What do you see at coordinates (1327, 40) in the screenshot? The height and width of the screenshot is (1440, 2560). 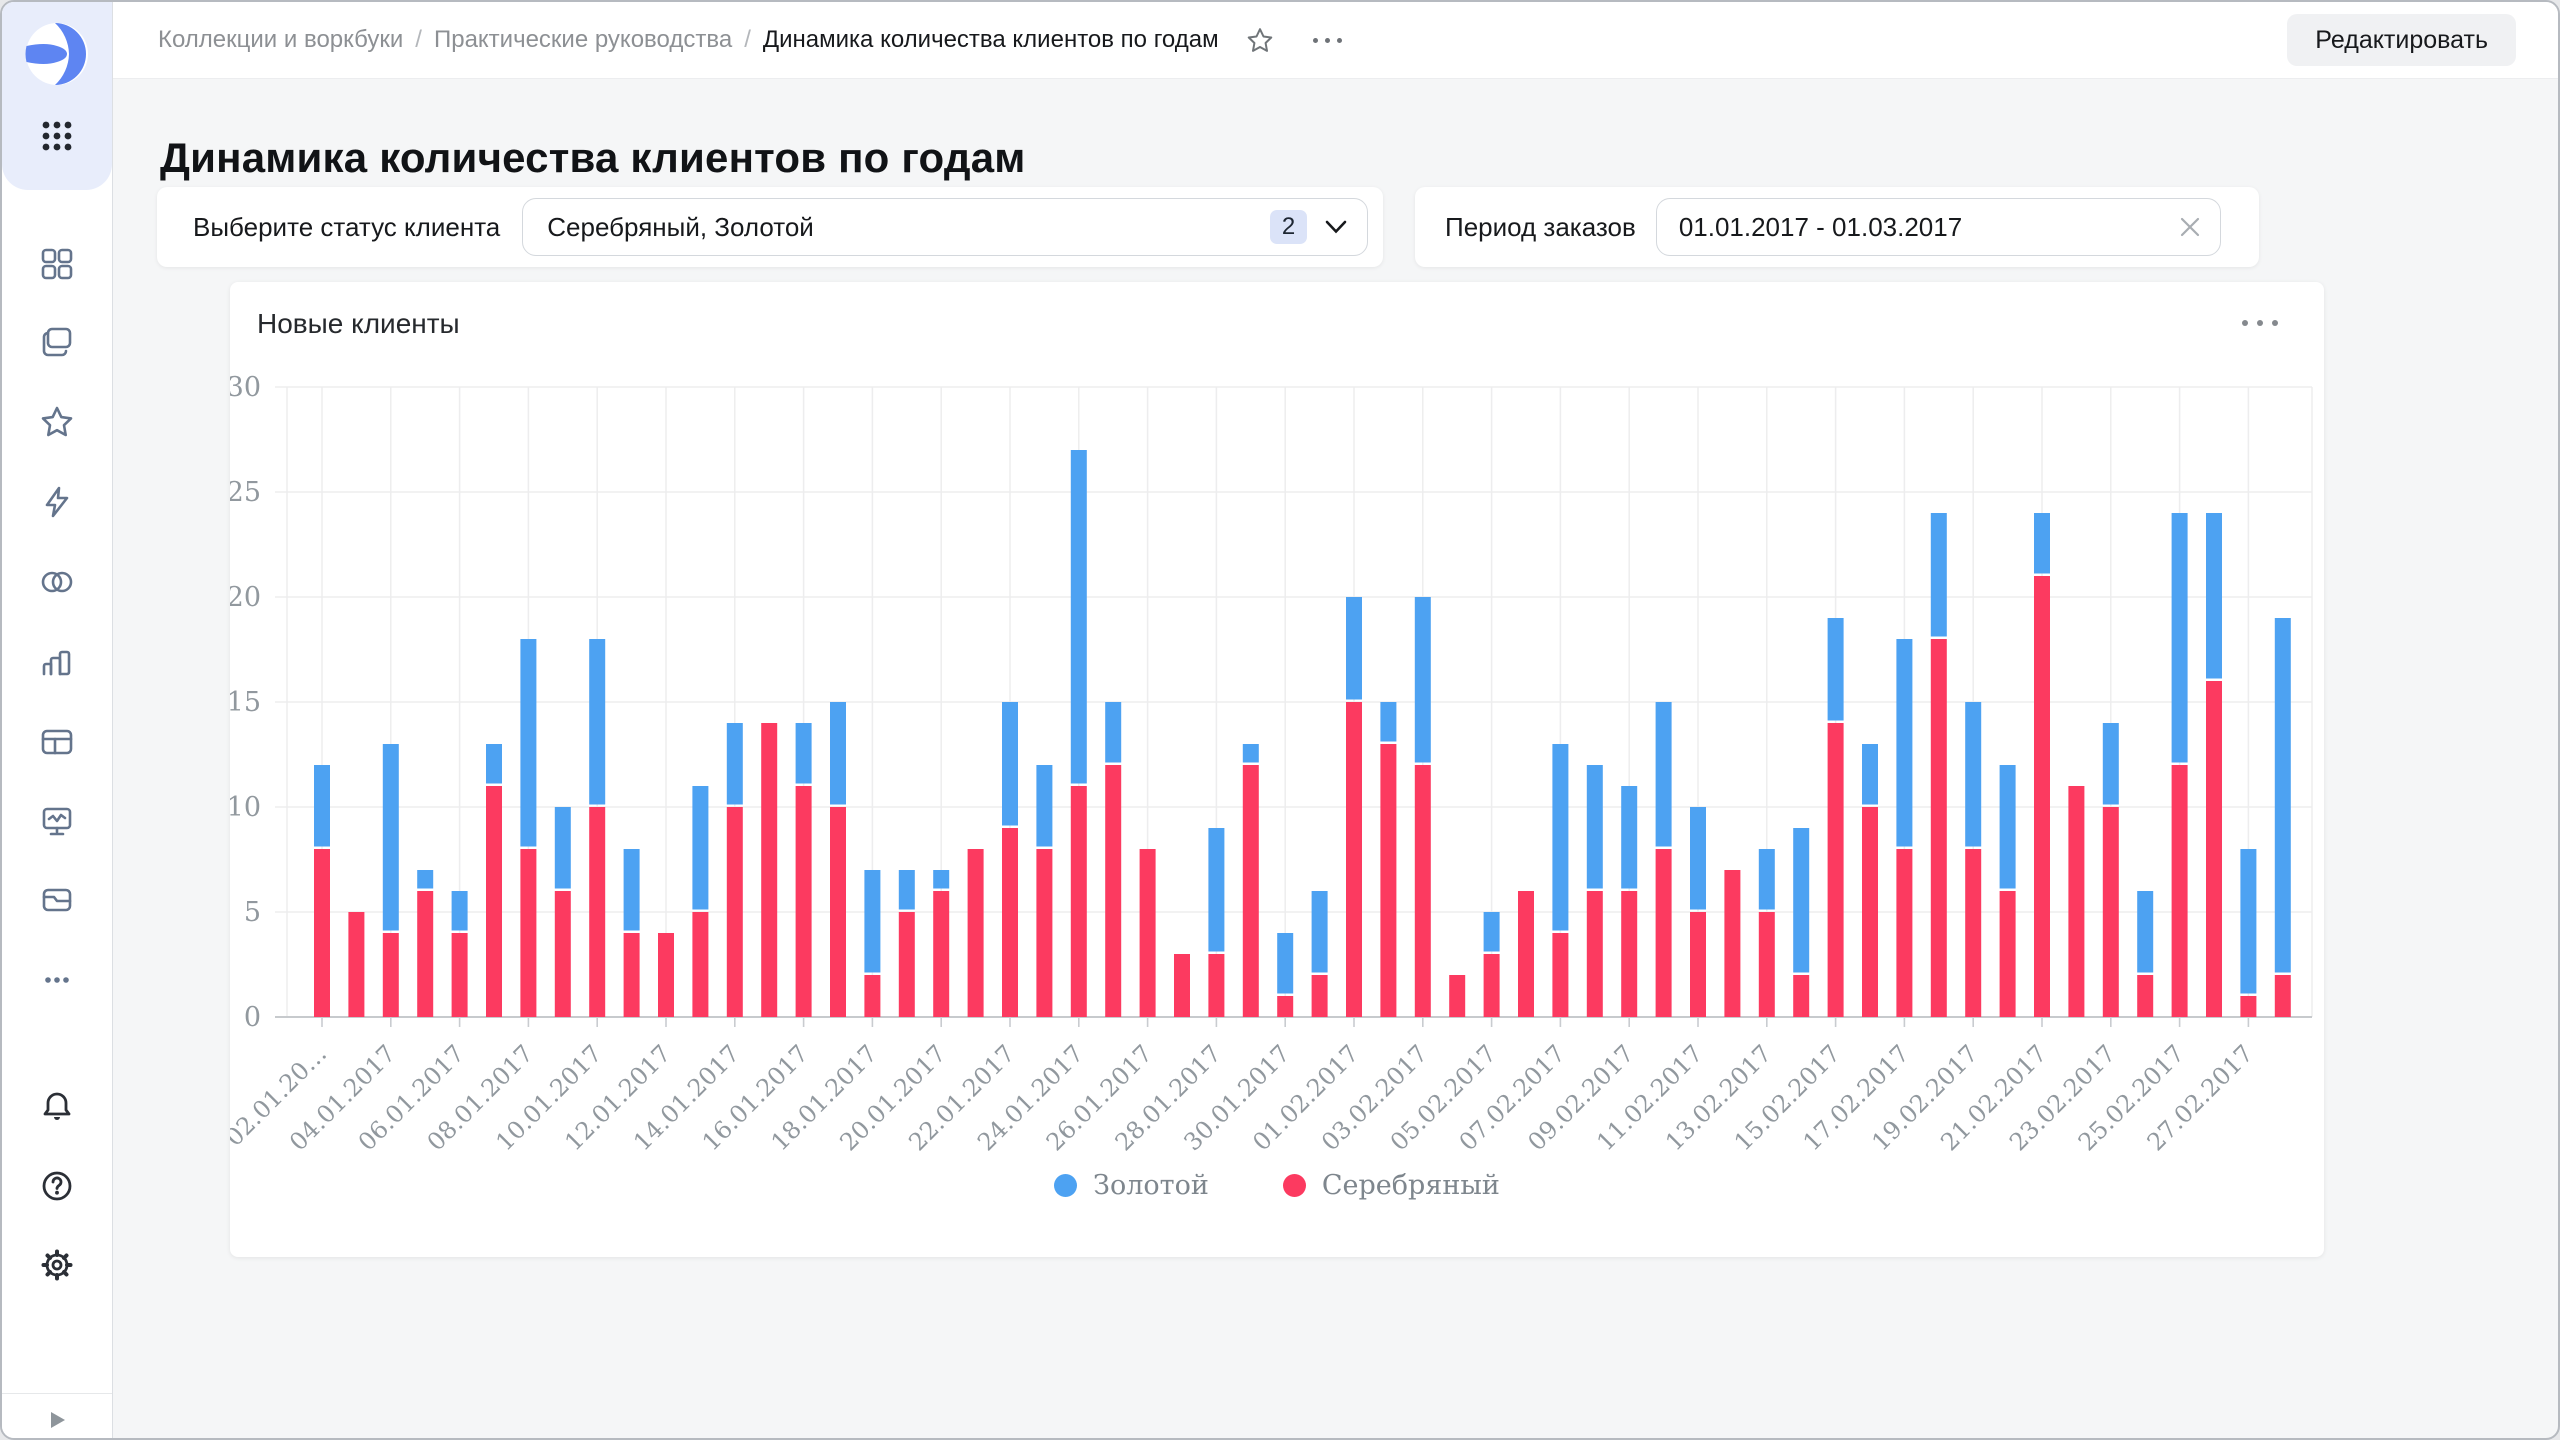 I see `breadcrumb-more-icon` at bounding box center [1327, 40].